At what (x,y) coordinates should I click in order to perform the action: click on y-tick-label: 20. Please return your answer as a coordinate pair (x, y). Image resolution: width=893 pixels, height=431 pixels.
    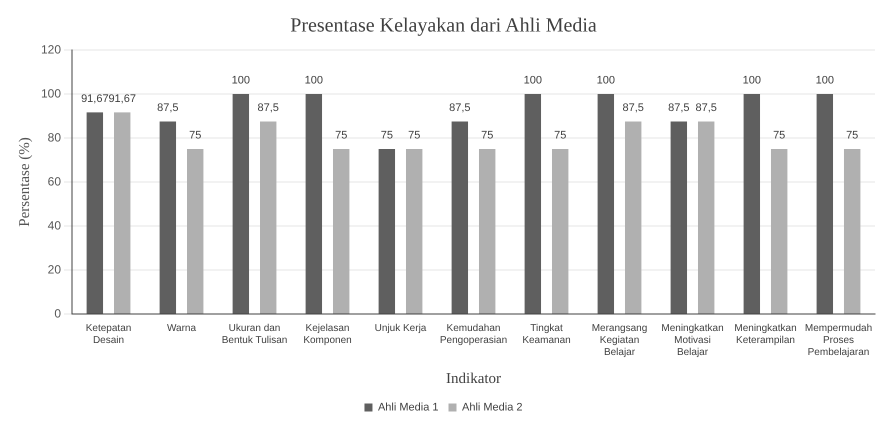
    Looking at the image, I should click on (55, 269).